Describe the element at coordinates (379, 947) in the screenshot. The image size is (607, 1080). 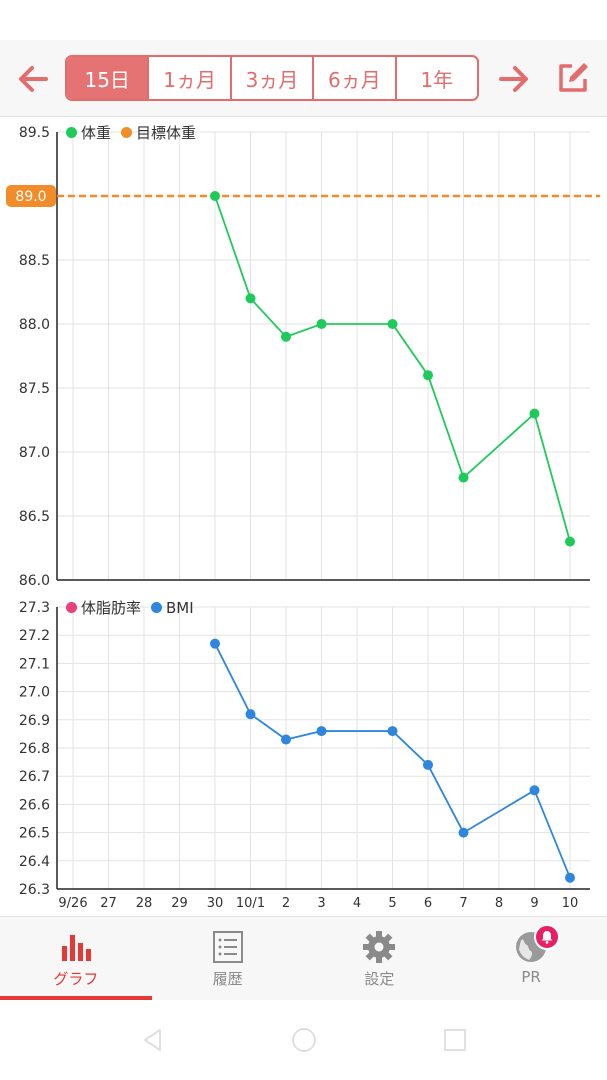
I see `gear-icon` at that location.